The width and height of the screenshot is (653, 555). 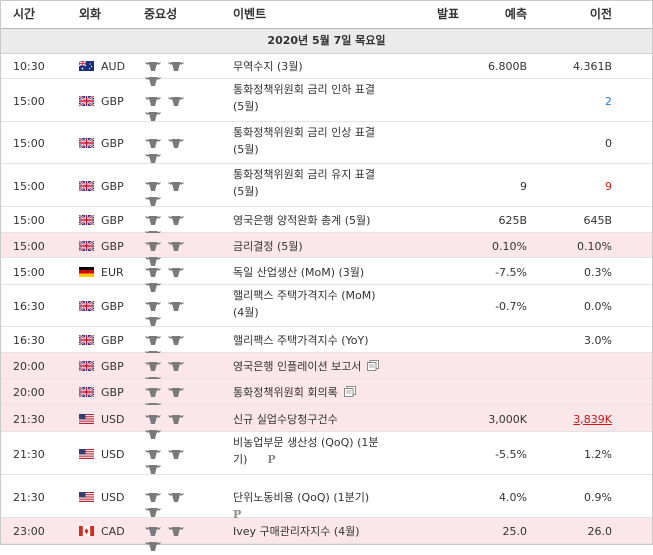 I want to click on event-row: 10:30 AUD 무역수지 (3월) 6.800B 4.361B, so click(x=326, y=69).